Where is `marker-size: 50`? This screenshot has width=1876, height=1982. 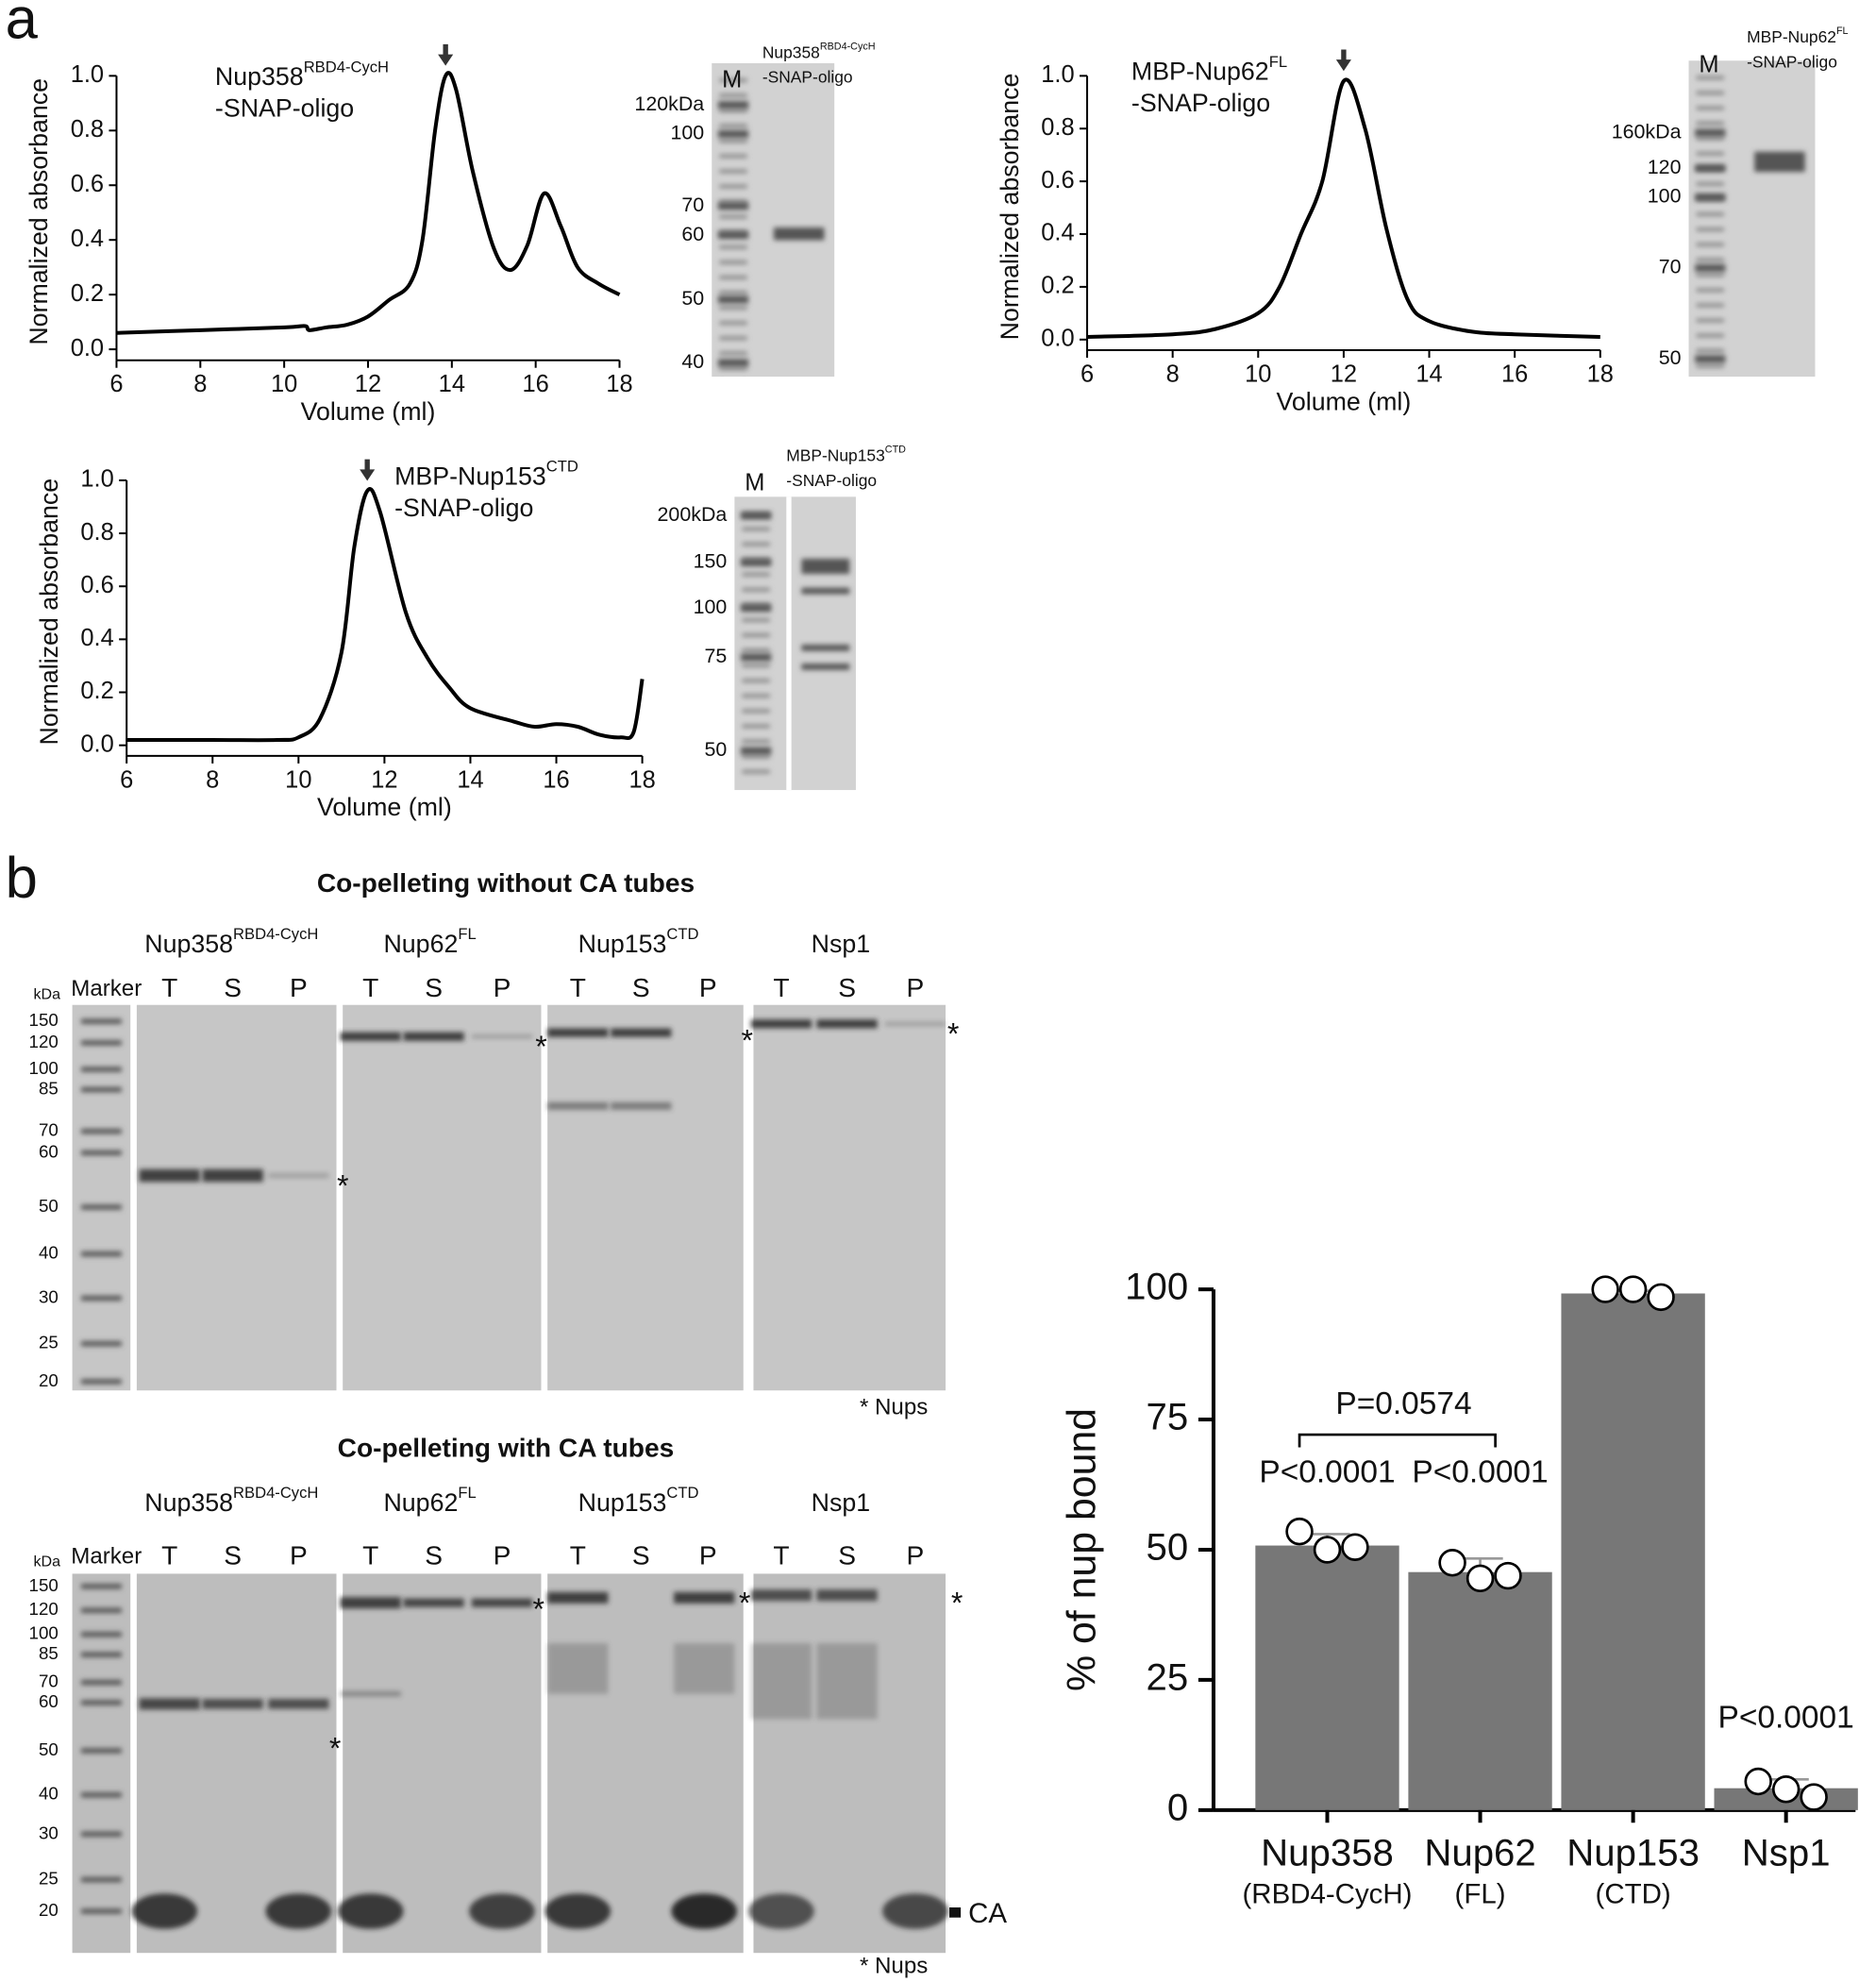
marker-size: 50 is located at coordinates (49, 1206).